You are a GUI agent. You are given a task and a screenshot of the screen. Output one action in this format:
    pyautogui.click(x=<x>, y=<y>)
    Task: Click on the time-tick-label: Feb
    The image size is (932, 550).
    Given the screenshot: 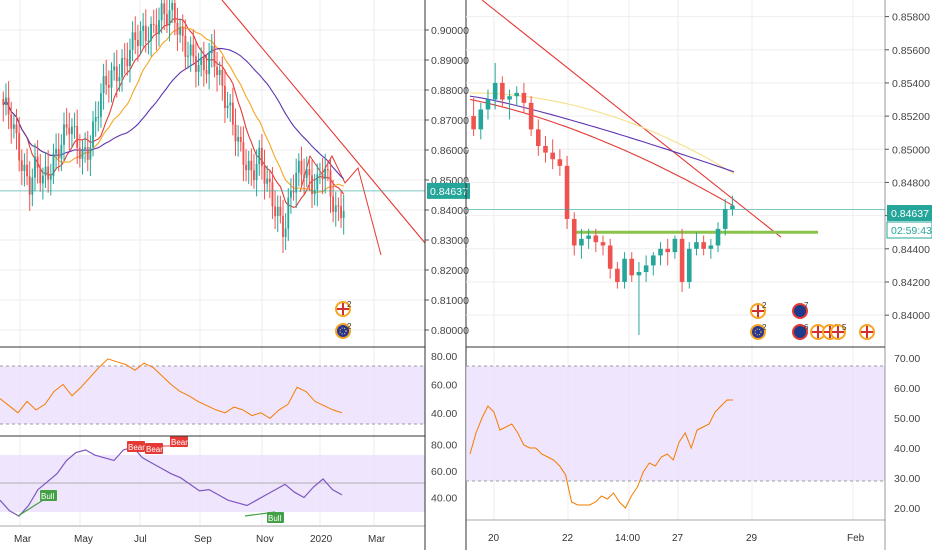 What is the action you would take?
    pyautogui.click(x=856, y=538)
    